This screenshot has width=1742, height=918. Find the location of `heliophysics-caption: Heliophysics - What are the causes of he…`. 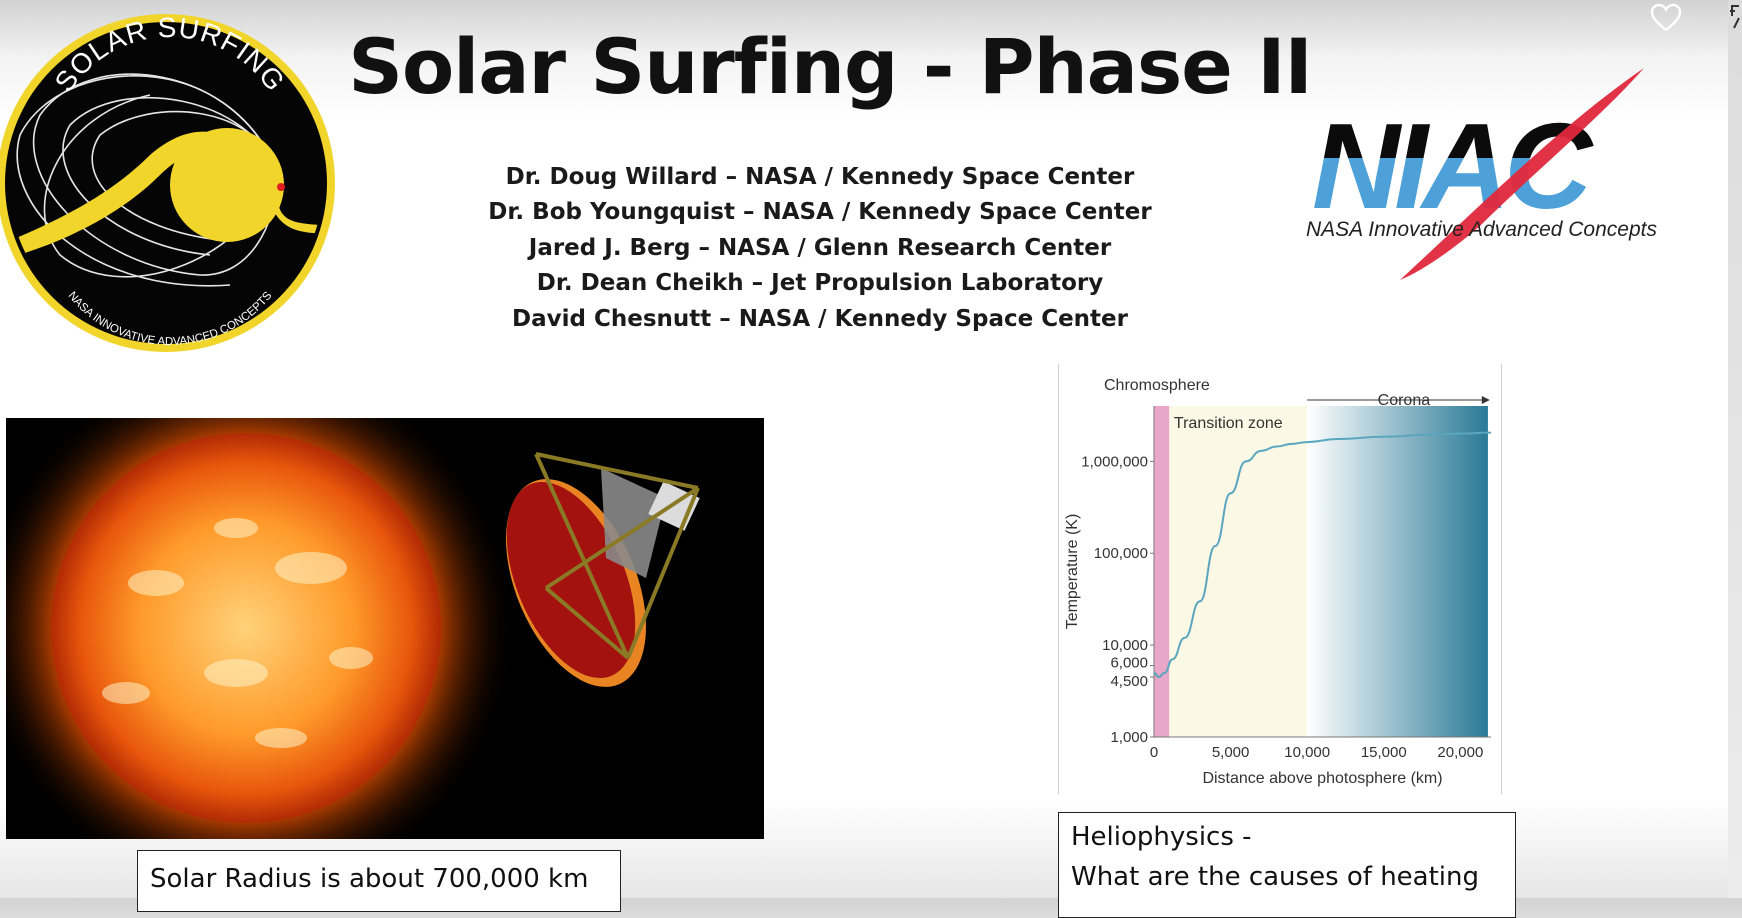

heliophysics-caption: Heliophysics - What are the causes of he… is located at coordinates (1287, 865).